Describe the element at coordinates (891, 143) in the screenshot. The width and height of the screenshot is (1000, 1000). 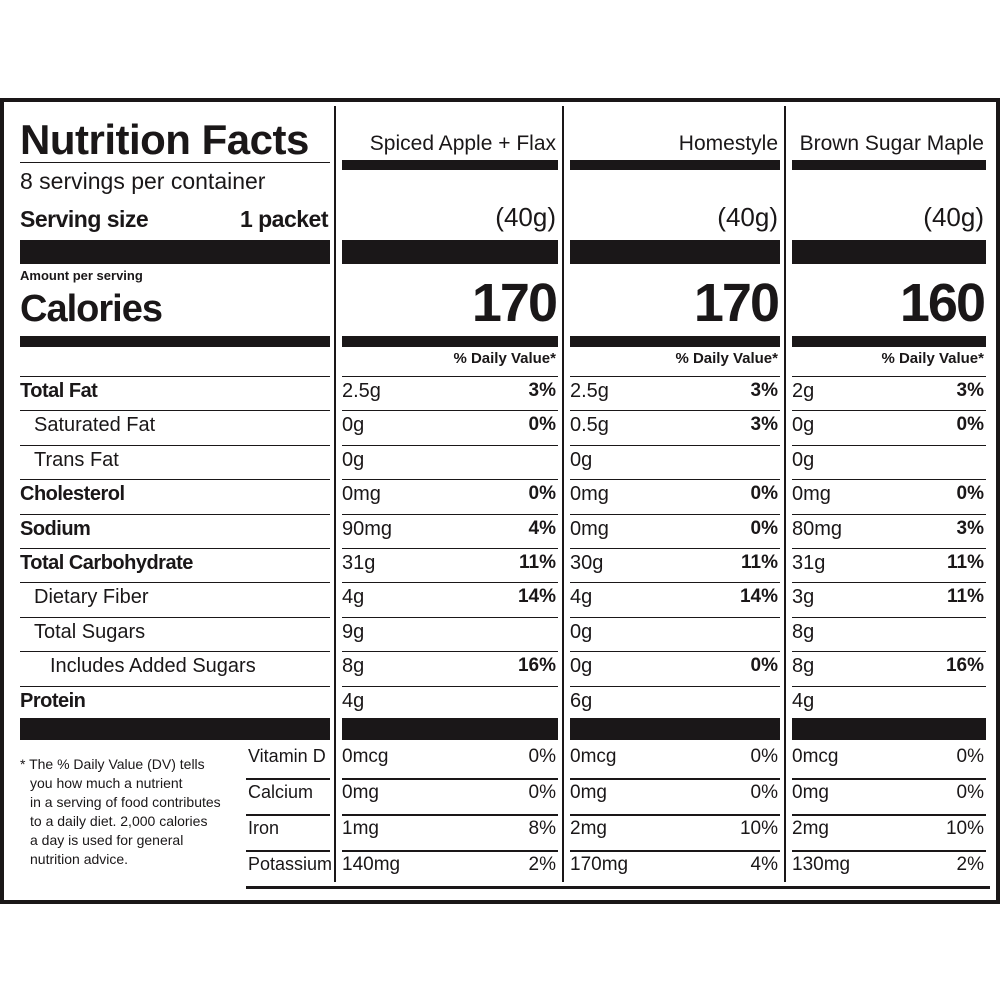
I see `product-name: Brown Sugar Maple` at that location.